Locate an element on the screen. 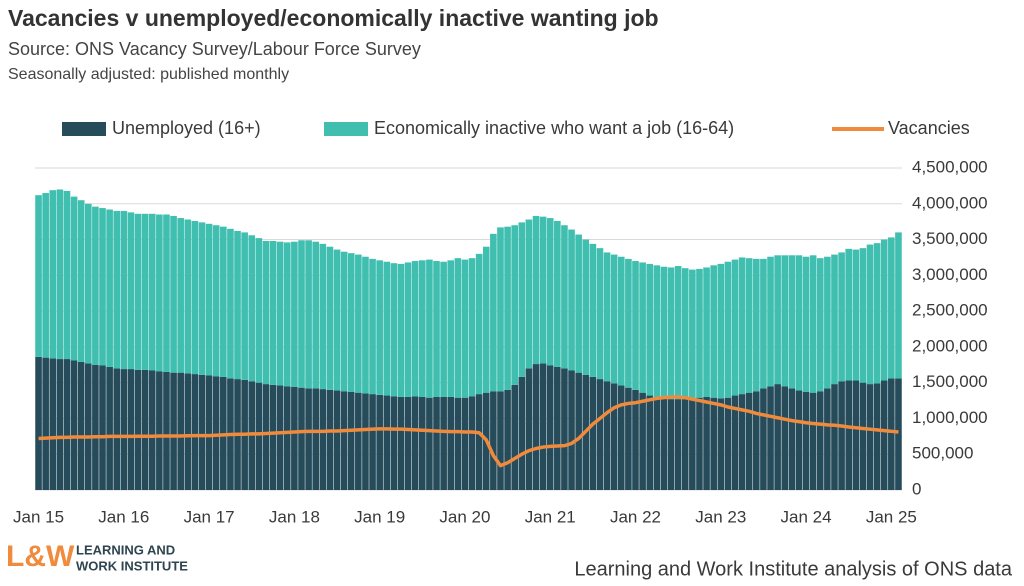 This screenshot has height=586, width=1024. x-tick-label: Jan 17 is located at coordinates (209, 516).